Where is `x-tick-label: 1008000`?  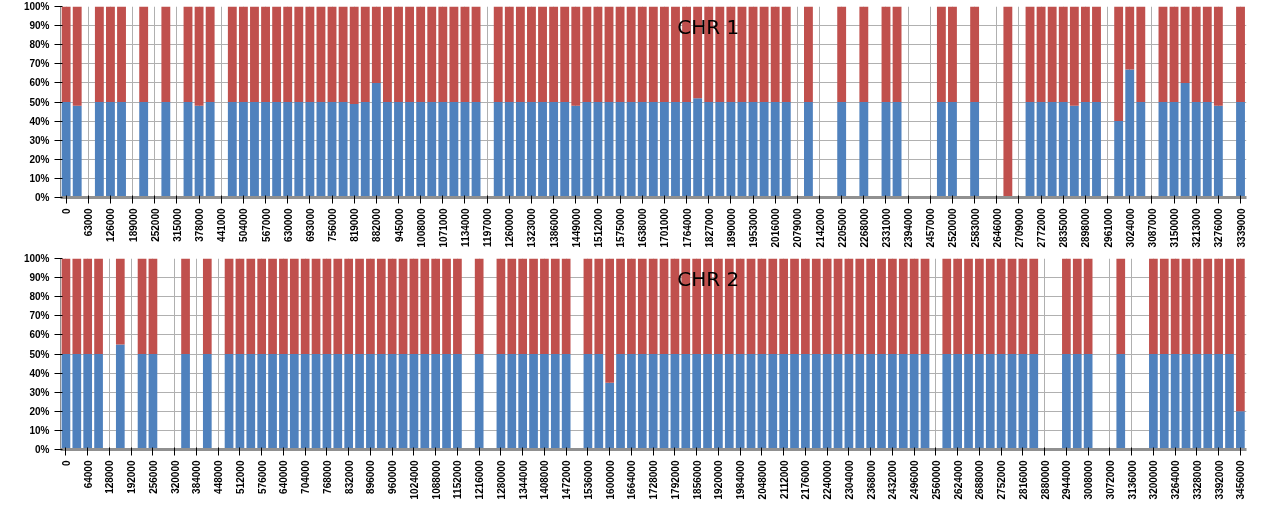
x-tick-label: 1008000 is located at coordinates (421, 228).